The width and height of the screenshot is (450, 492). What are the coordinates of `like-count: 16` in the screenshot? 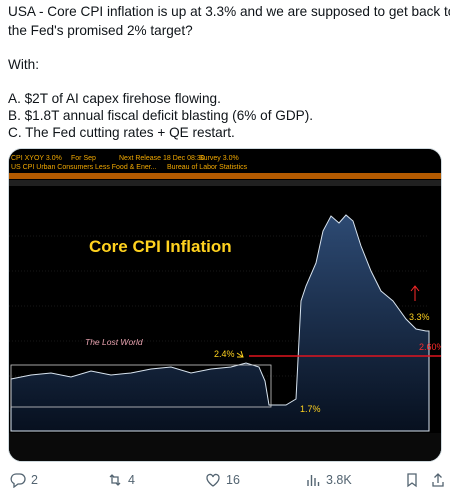 It's located at (233, 480).